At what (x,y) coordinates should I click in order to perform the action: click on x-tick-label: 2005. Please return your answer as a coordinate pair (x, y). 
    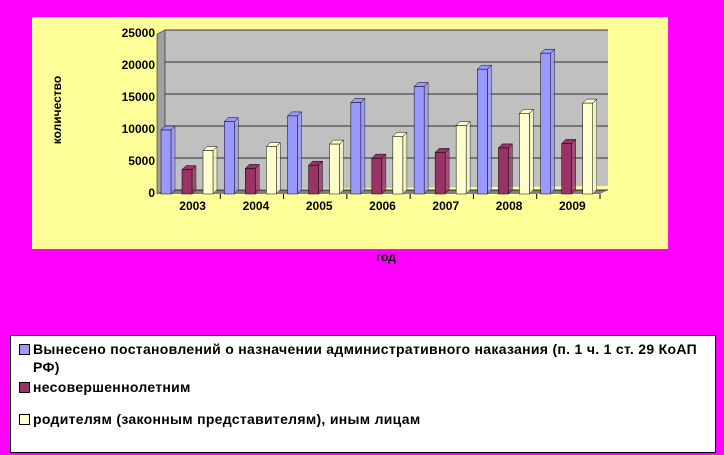
    Looking at the image, I should click on (319, 206).